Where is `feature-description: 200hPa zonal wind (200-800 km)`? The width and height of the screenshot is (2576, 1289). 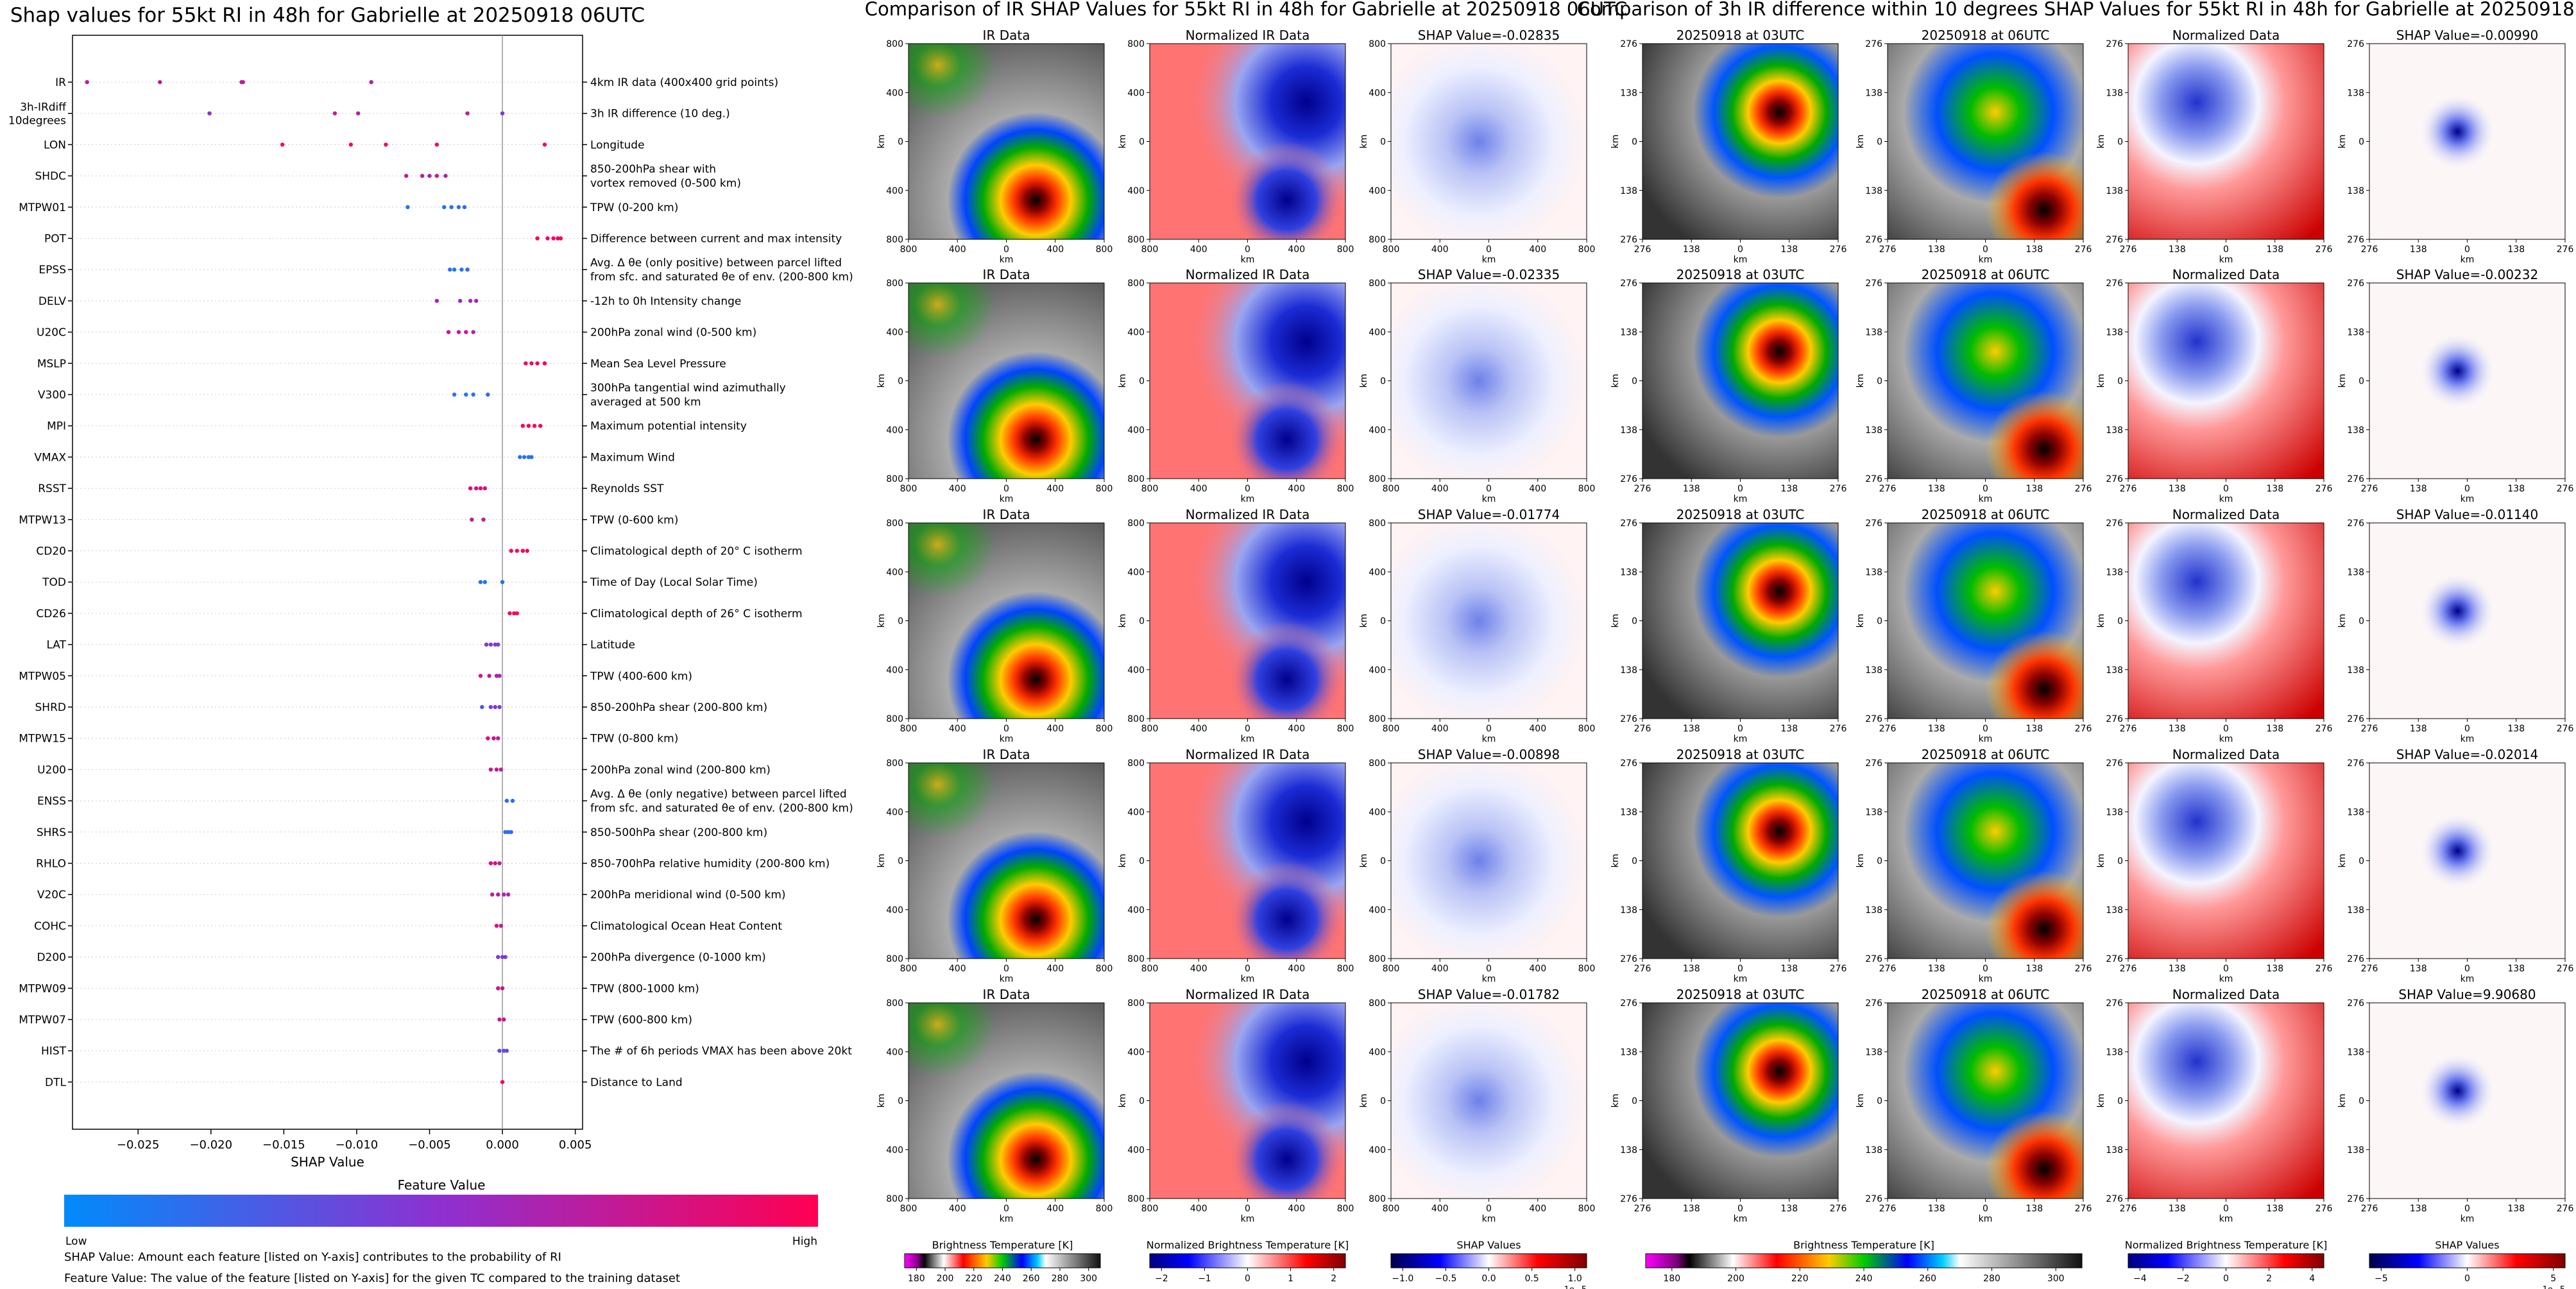 feature-description: 200hPa zonal wind (200-800 km) is located at coordinates (681, 770).